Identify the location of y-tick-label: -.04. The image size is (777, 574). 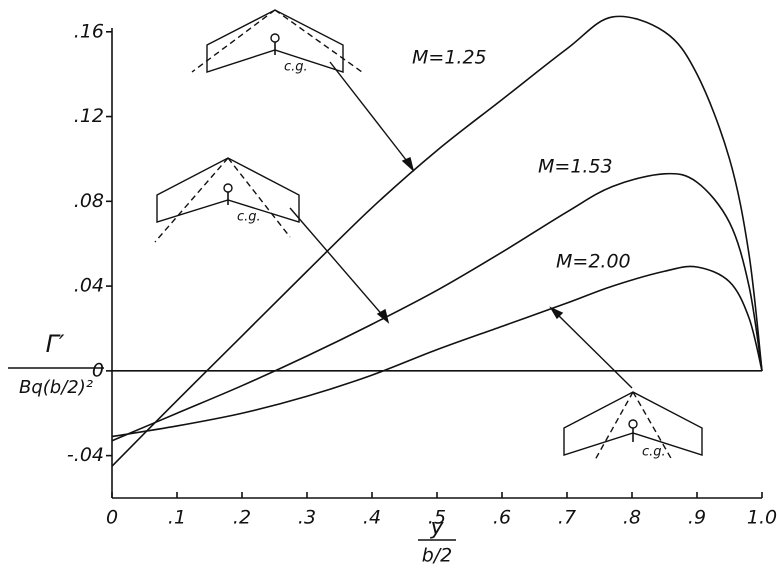
(85, 455).